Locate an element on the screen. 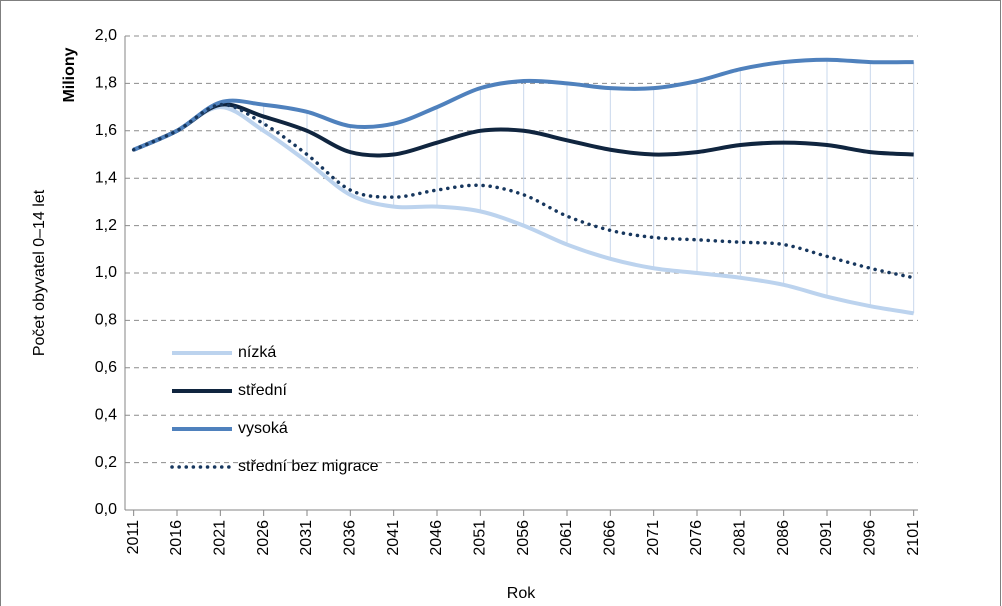 The width and height of the screenshot is (1002, 606). y-unit-label: Miliony is located at coordinates (69, 74).